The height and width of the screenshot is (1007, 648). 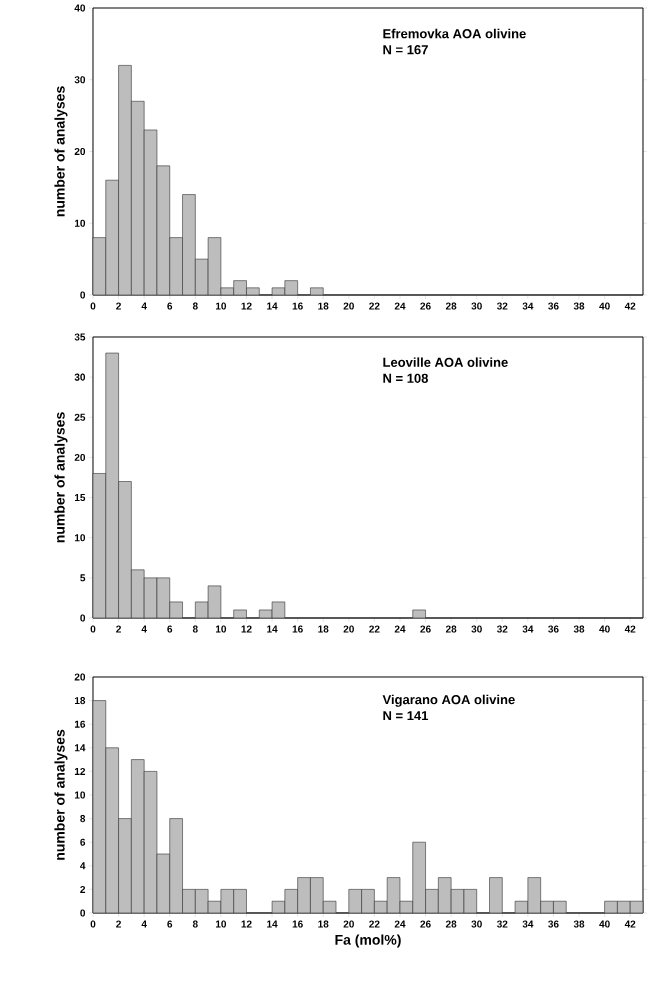 What do you see at coordinates (83, 842) in the screenshot?
I see `y-tick-label: 6` at bounding box center [83, 842].